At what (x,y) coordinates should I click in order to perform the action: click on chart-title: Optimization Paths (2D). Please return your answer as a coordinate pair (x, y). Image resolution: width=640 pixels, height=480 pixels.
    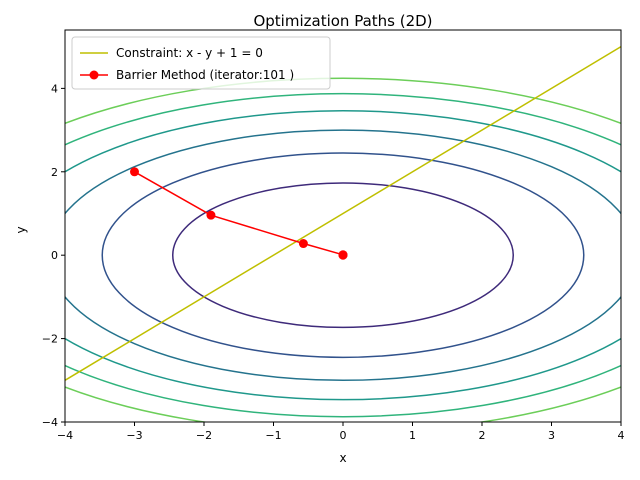
    Looking at the image, I should click on (342, 21).